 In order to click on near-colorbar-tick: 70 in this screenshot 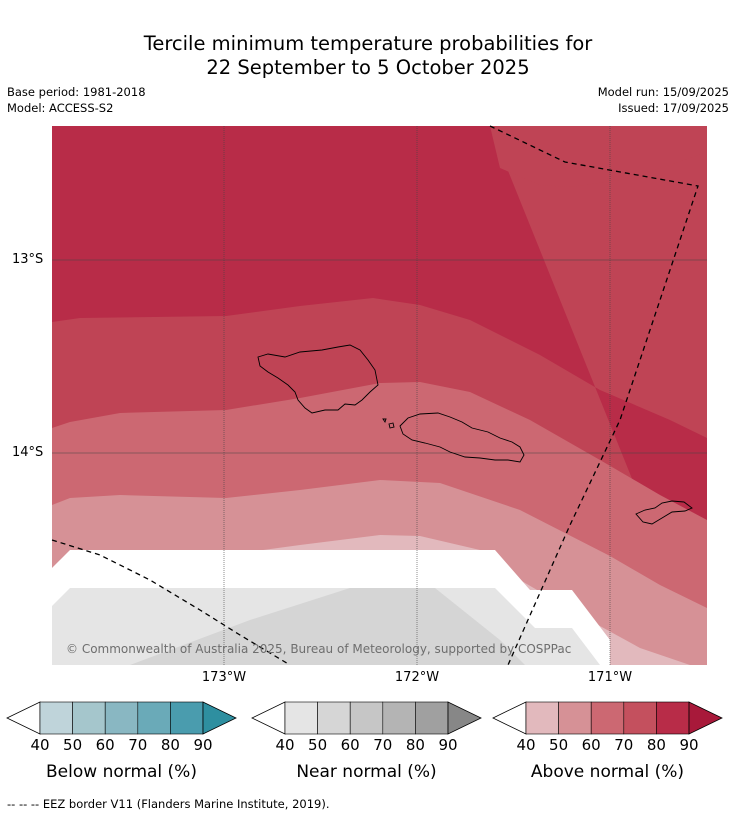, I will do `click(383, 745)`.